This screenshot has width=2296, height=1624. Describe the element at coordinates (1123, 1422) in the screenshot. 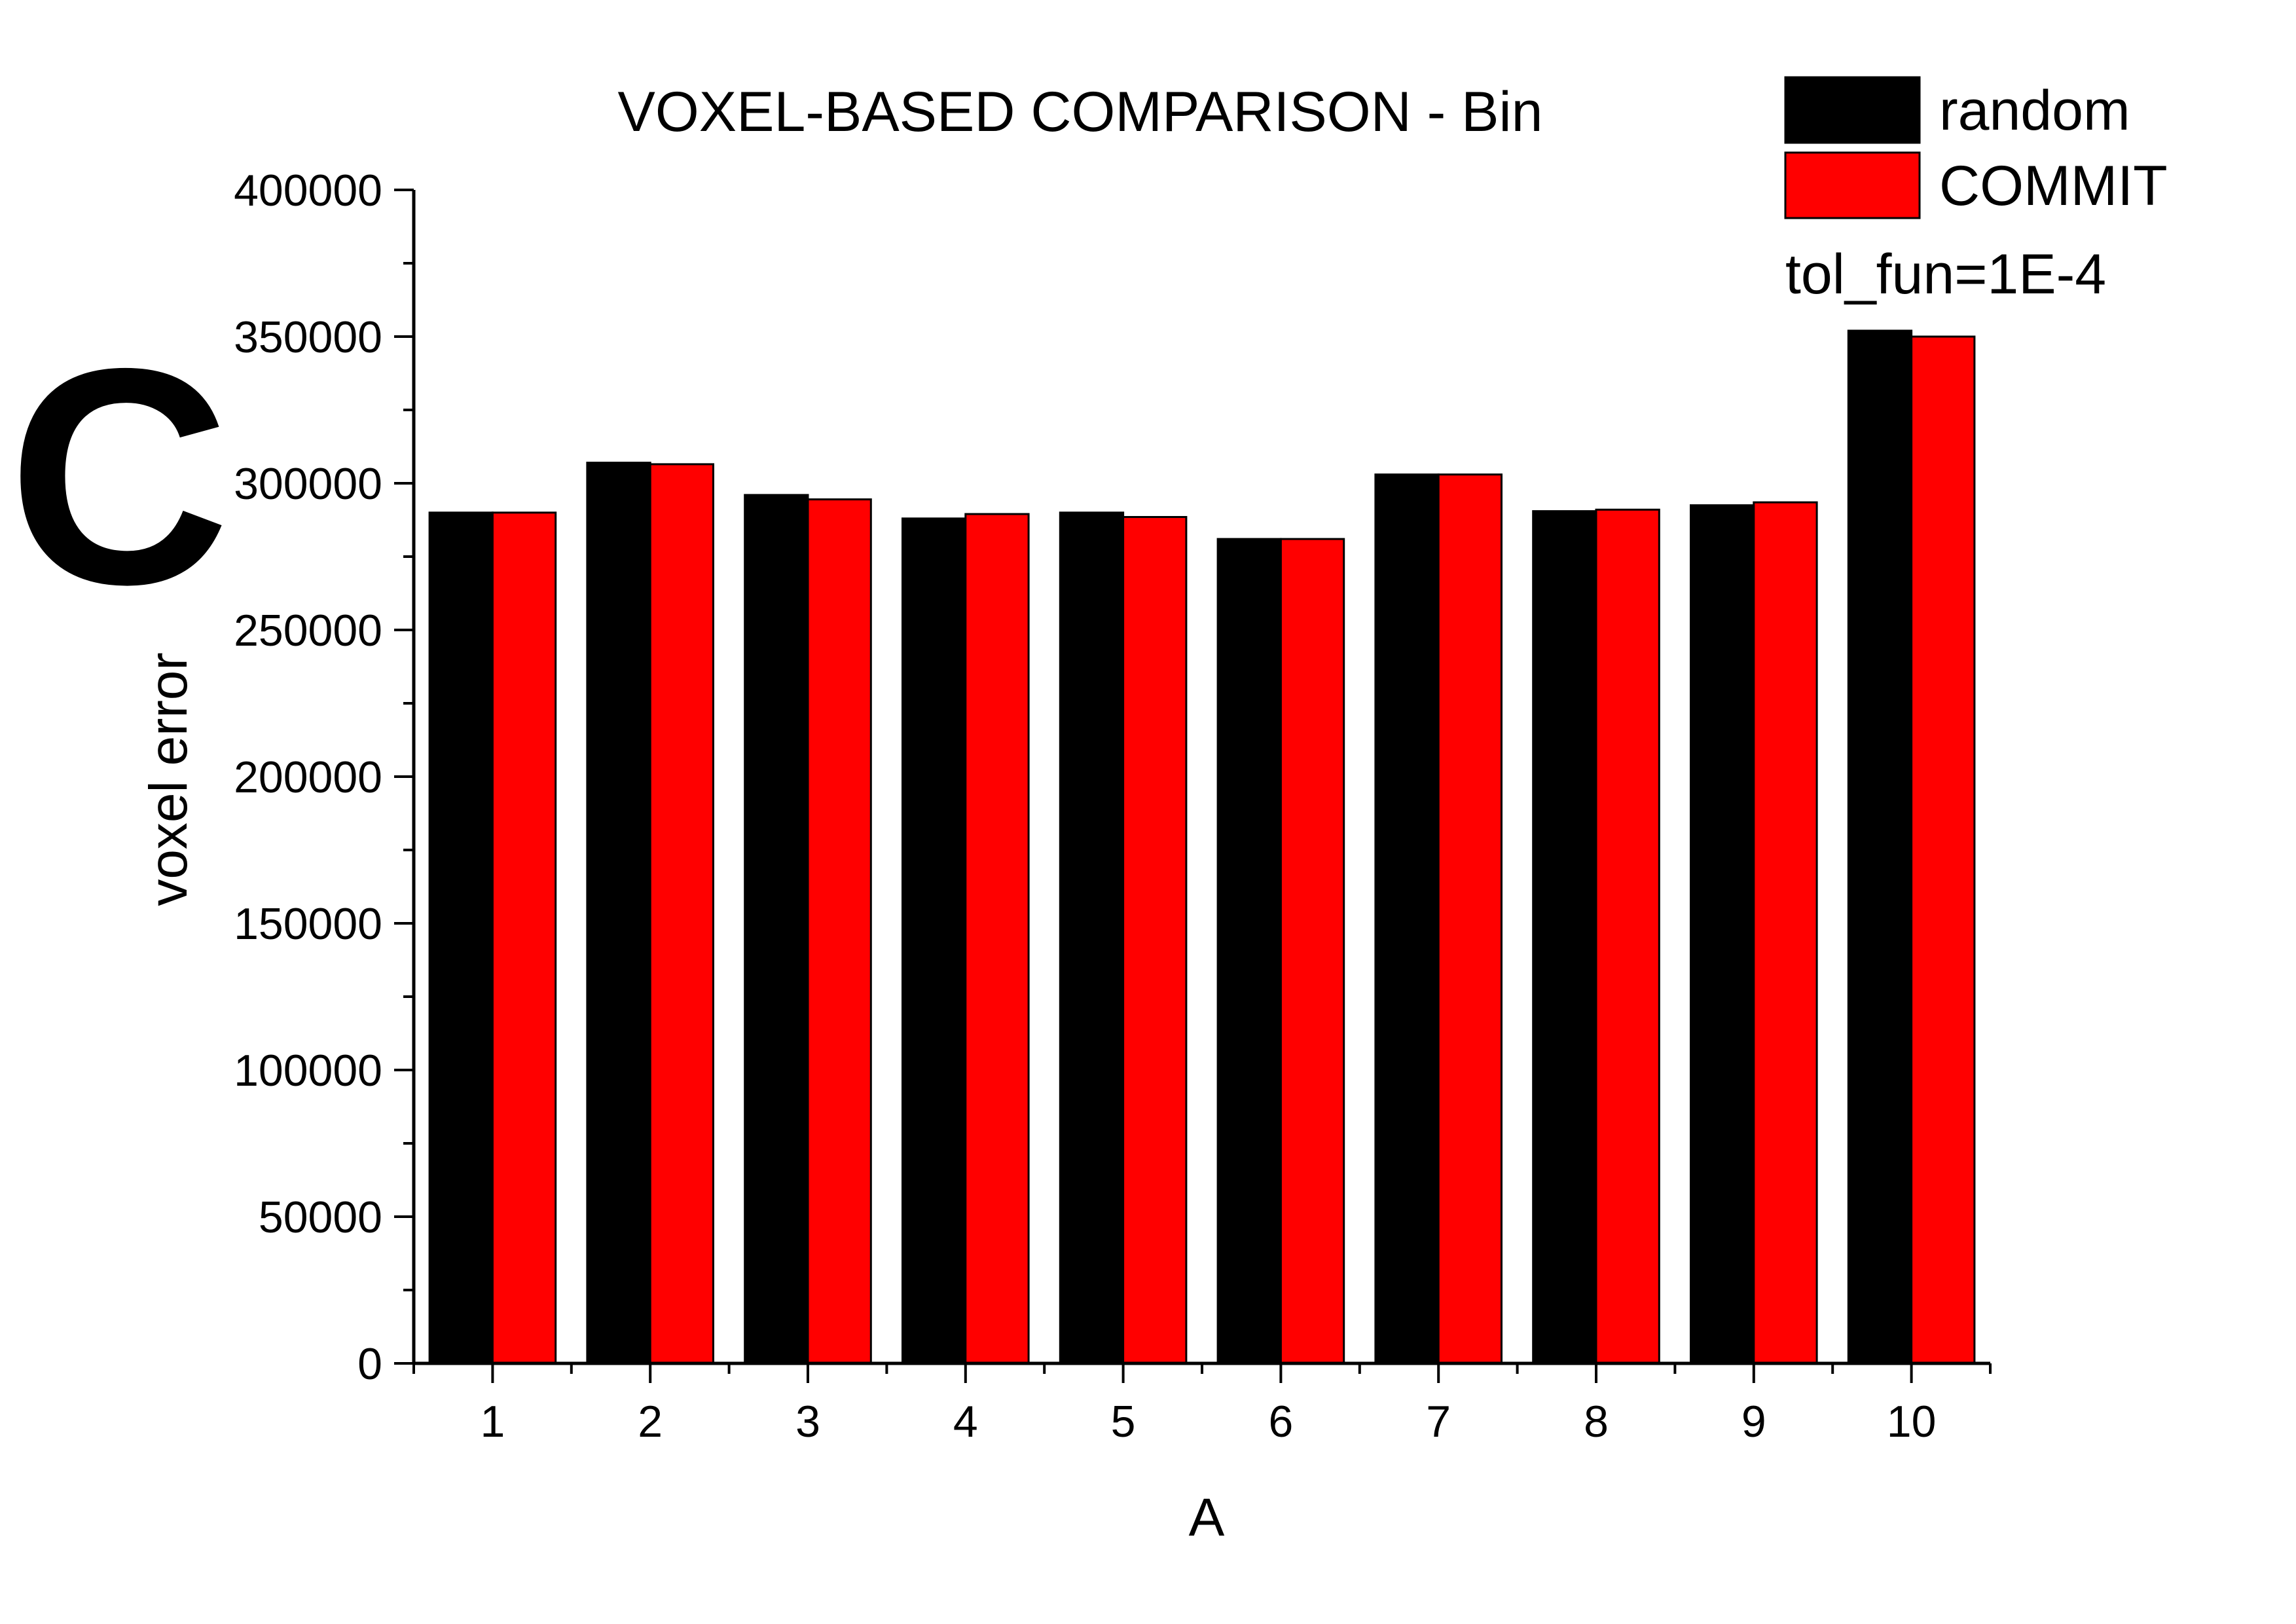

I see `x-tick-label-5: 5` at that location.